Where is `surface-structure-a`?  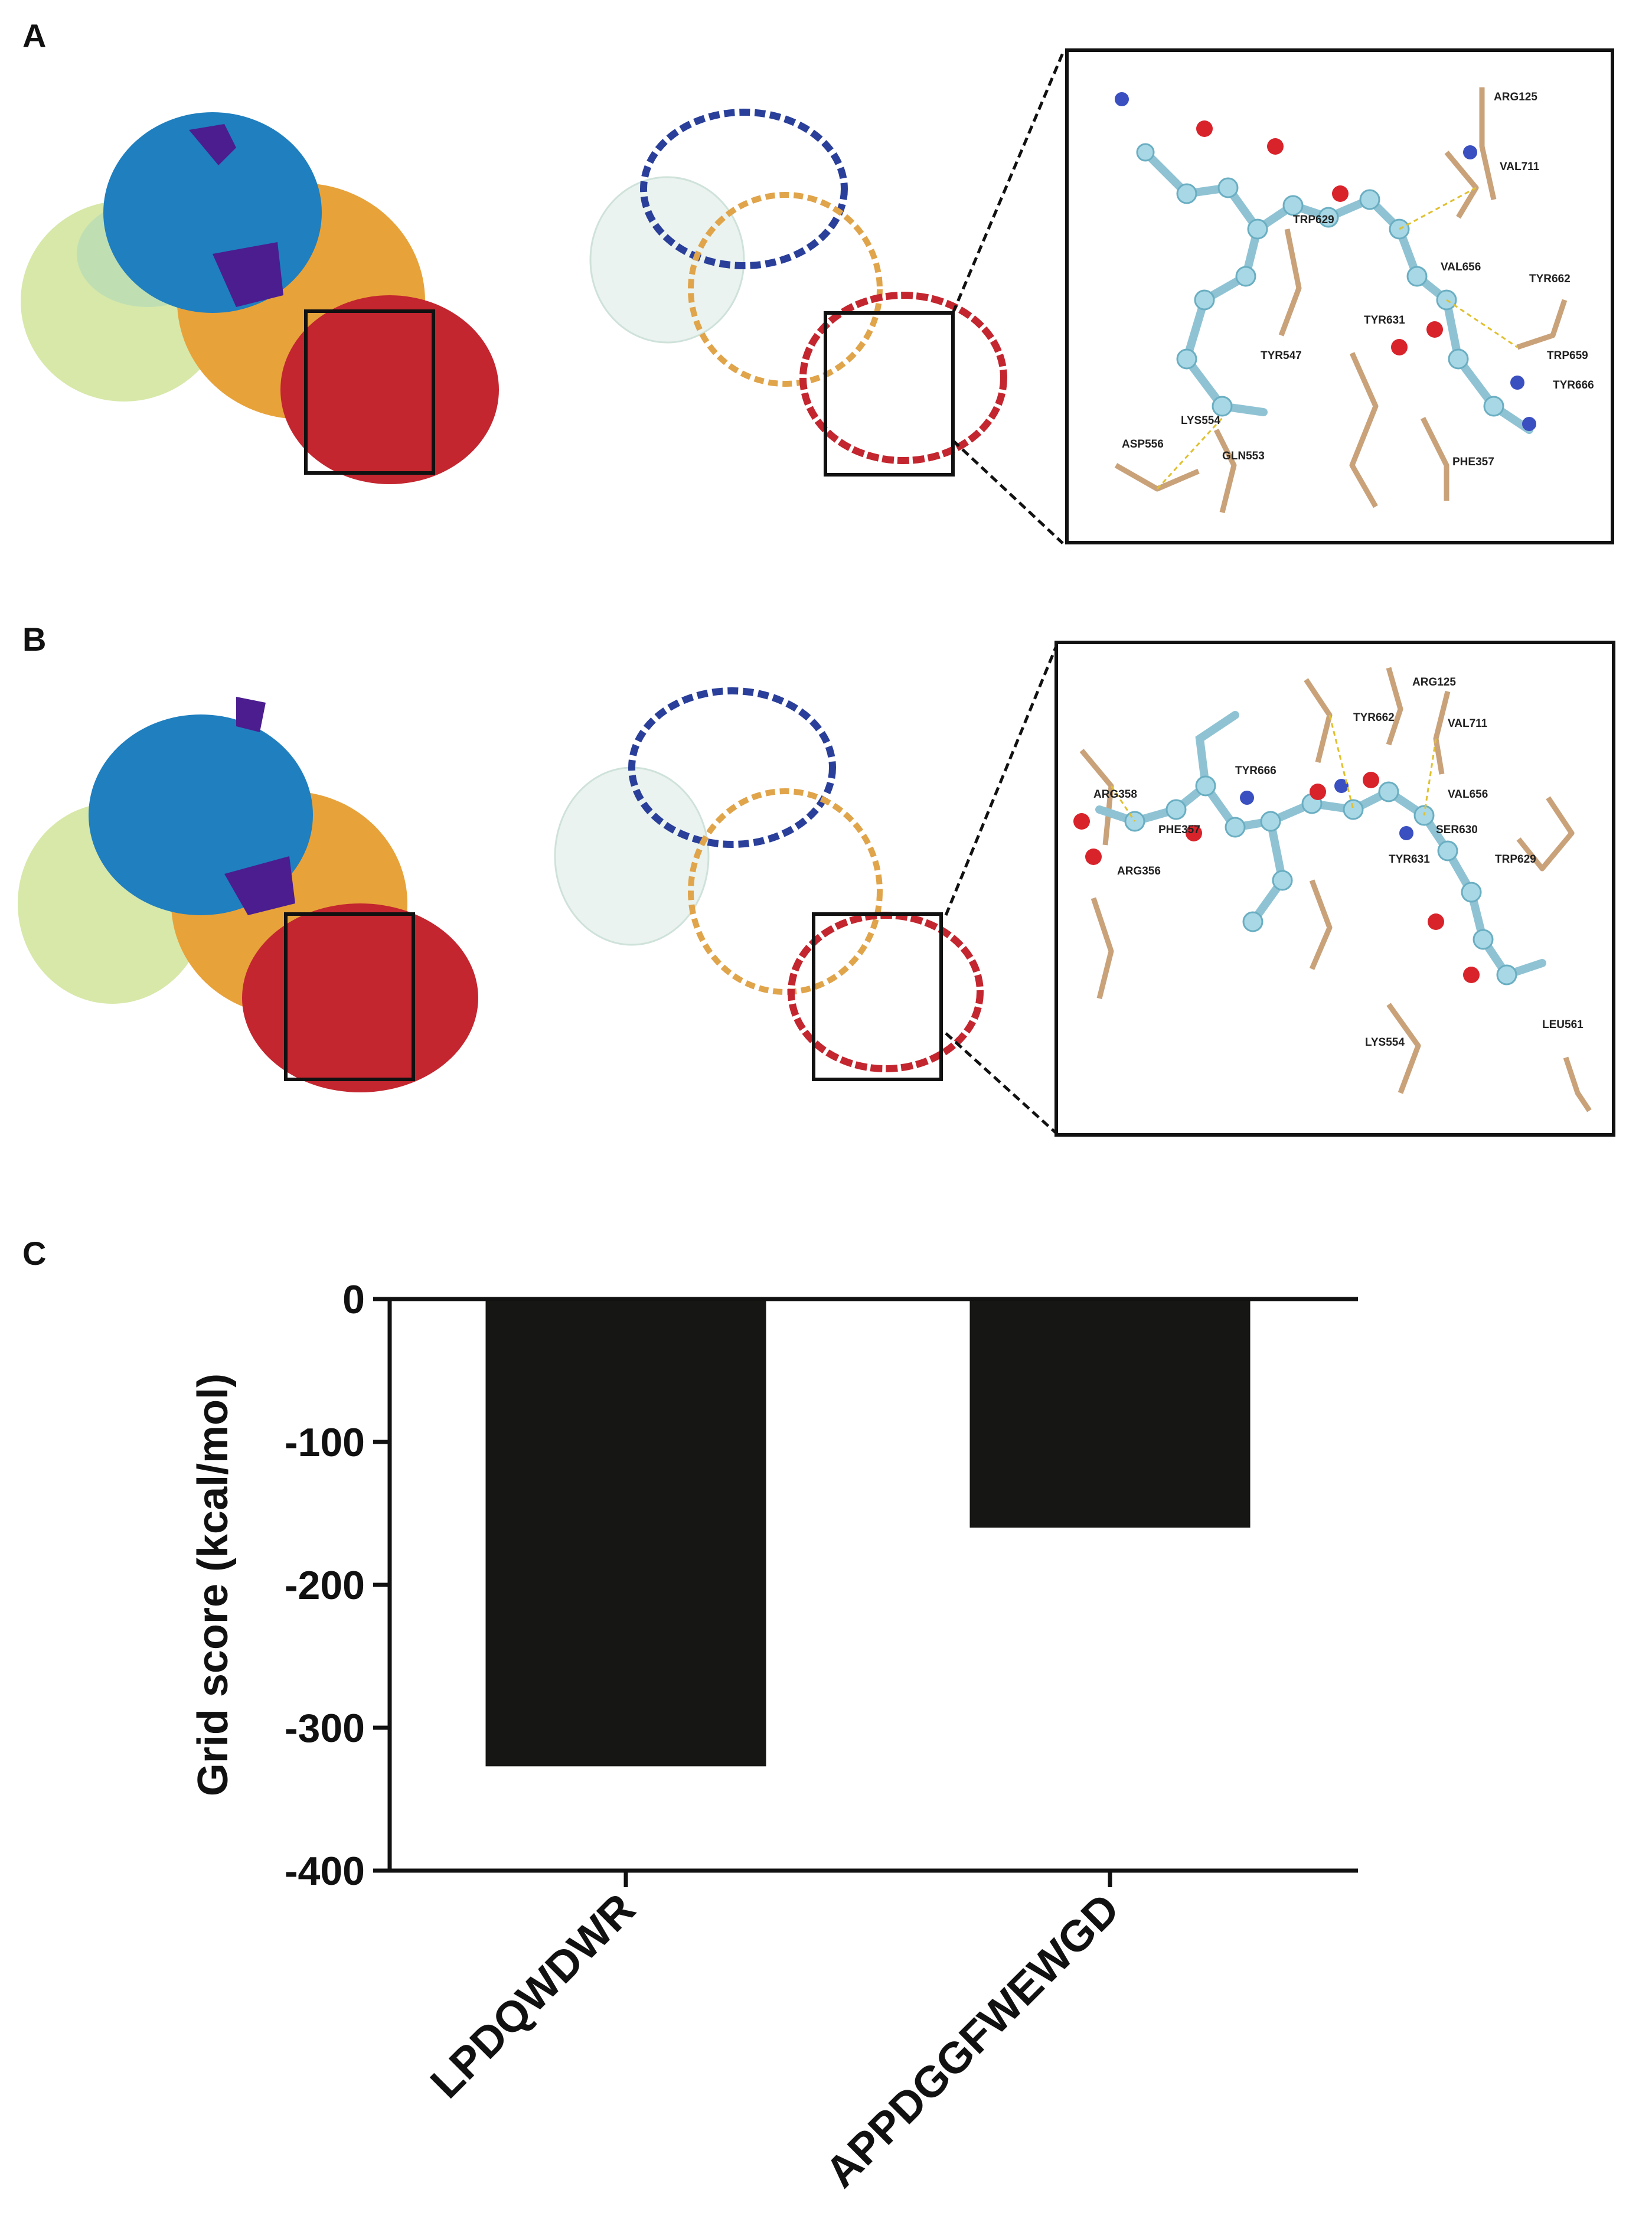 surface-structure-a is located at coordinates (260, 298).